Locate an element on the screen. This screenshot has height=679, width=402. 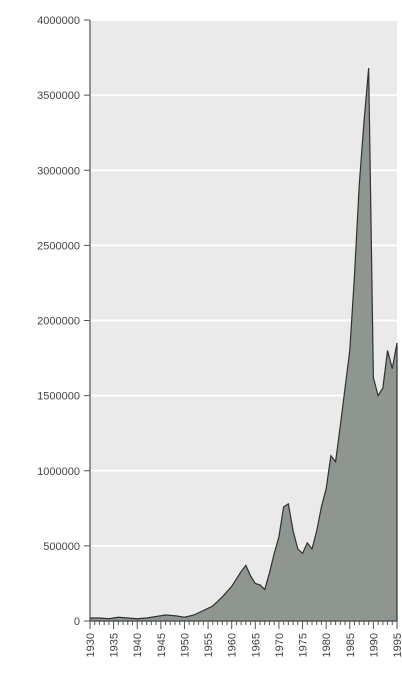
x-tick-label: 1955 is located at coordinates (209, 645).